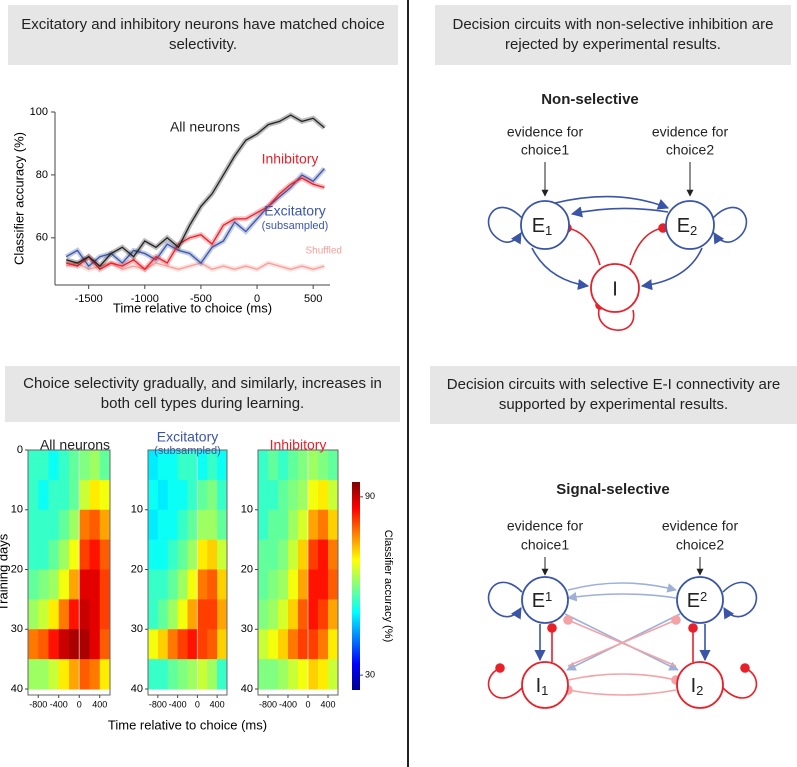 The image size is (797, 767). I want to click on x-tick-label: -1000, so click(145, 299).